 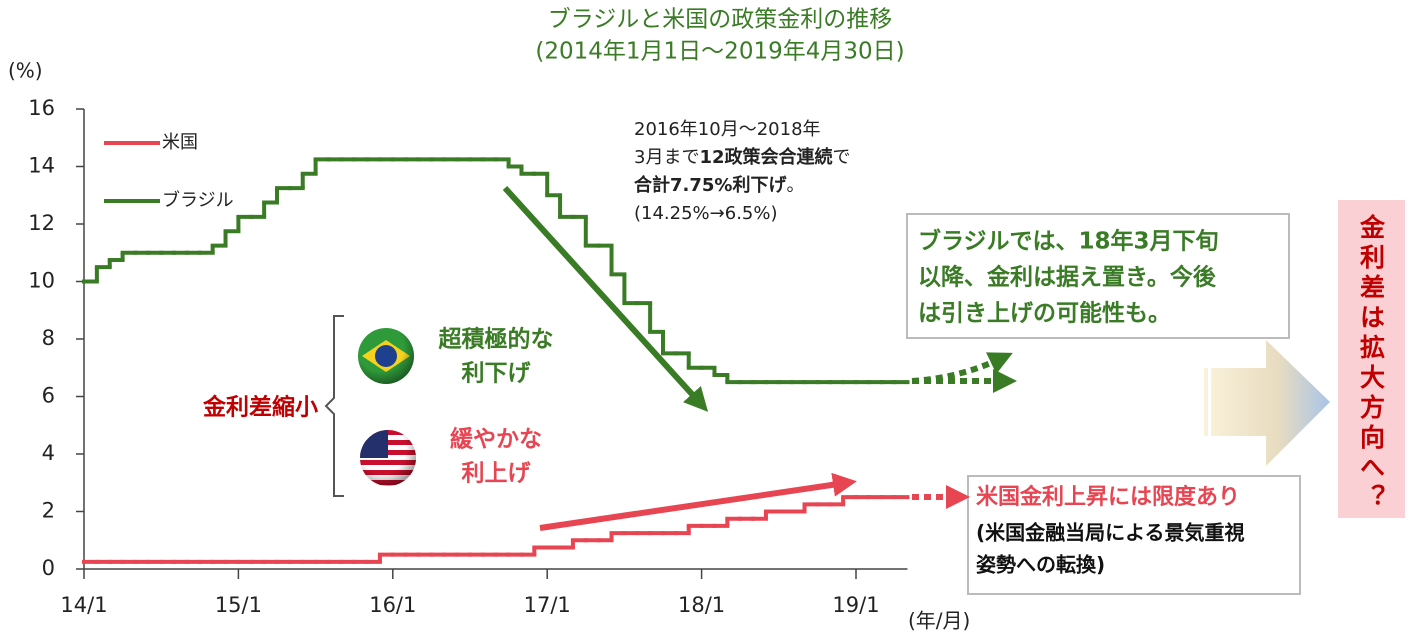 What do you see at coordinates (1044, 313) in the screenshot?
I see `box-line: は引き上げの可能性も。` at bounding box center [1044, 313].